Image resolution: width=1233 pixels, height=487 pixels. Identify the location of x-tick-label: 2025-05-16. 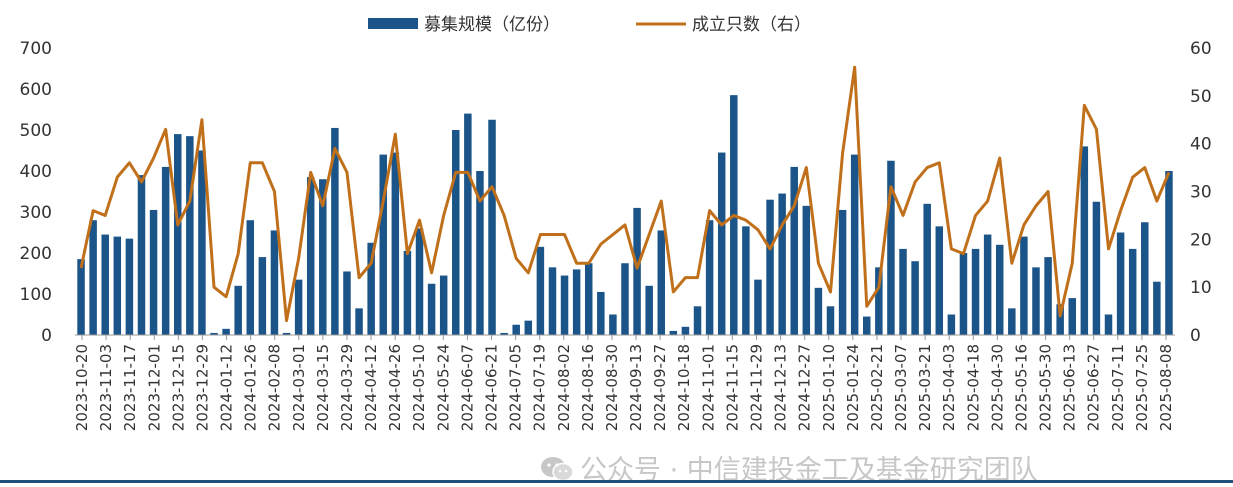
(1021, 387).